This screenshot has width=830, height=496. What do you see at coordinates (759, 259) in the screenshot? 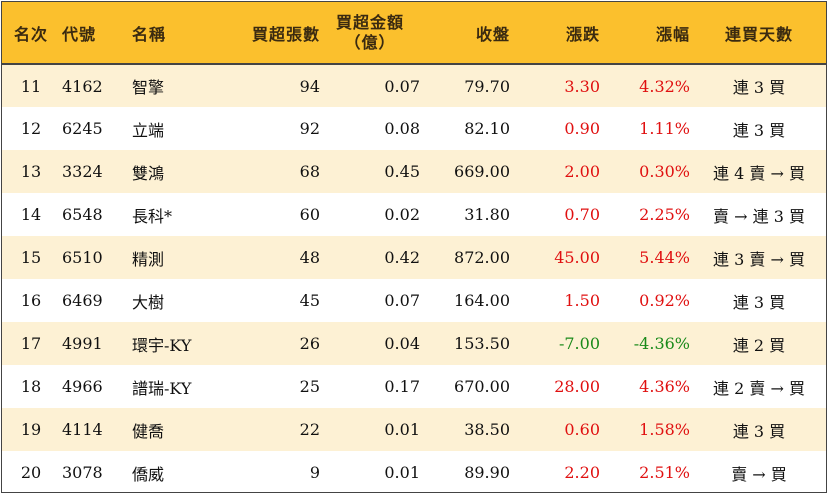
I see `cell-streak: 連 3 賣 → 買` at bounding box center [759, 259].